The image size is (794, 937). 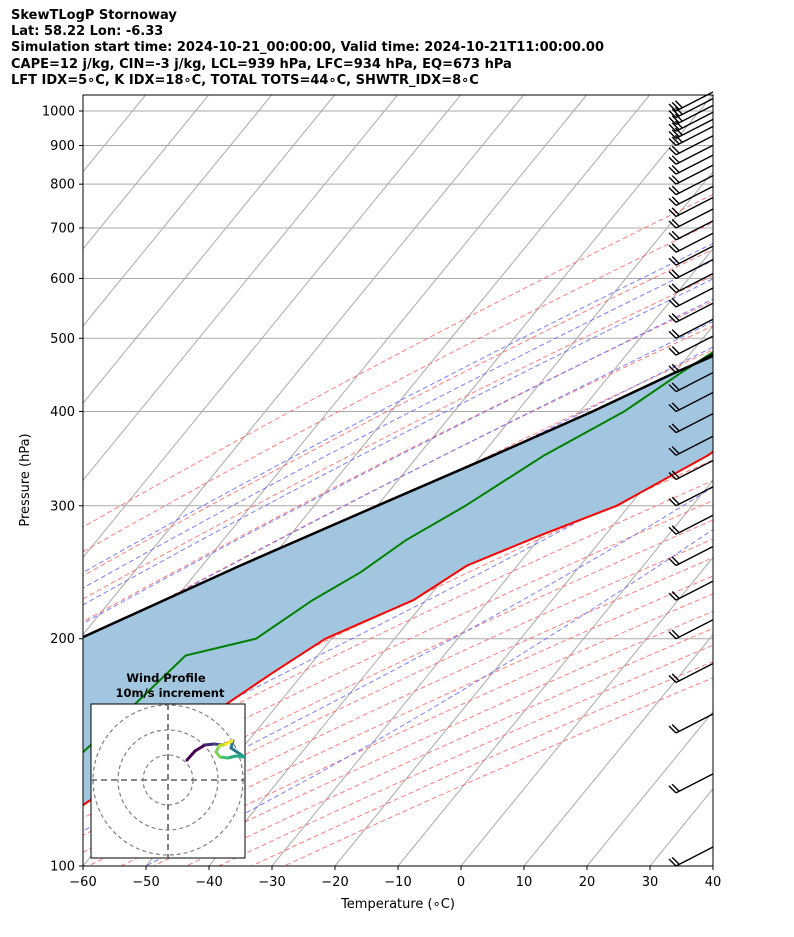 What do you see at coordinates (763, 187) in the screenshot?
I see `mixing-ratio-line` at bounding box center [763, 187].